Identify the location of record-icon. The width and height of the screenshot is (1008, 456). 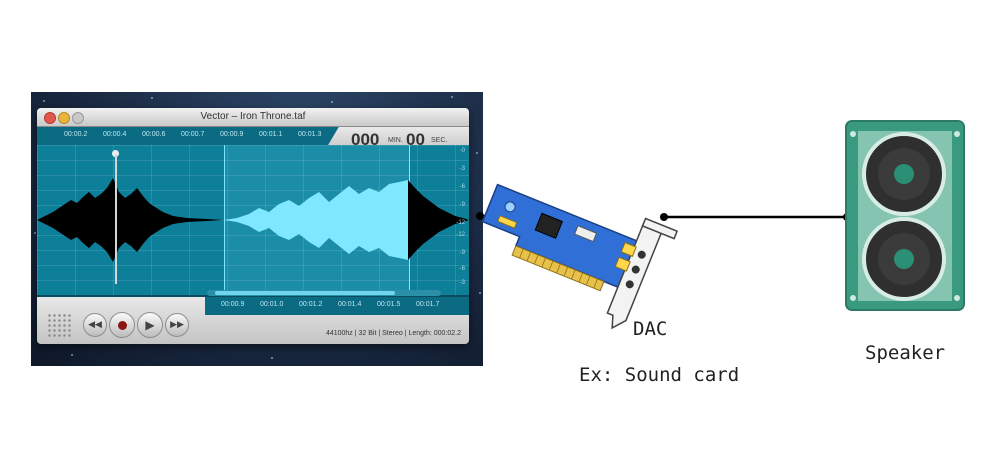
(122, 325).